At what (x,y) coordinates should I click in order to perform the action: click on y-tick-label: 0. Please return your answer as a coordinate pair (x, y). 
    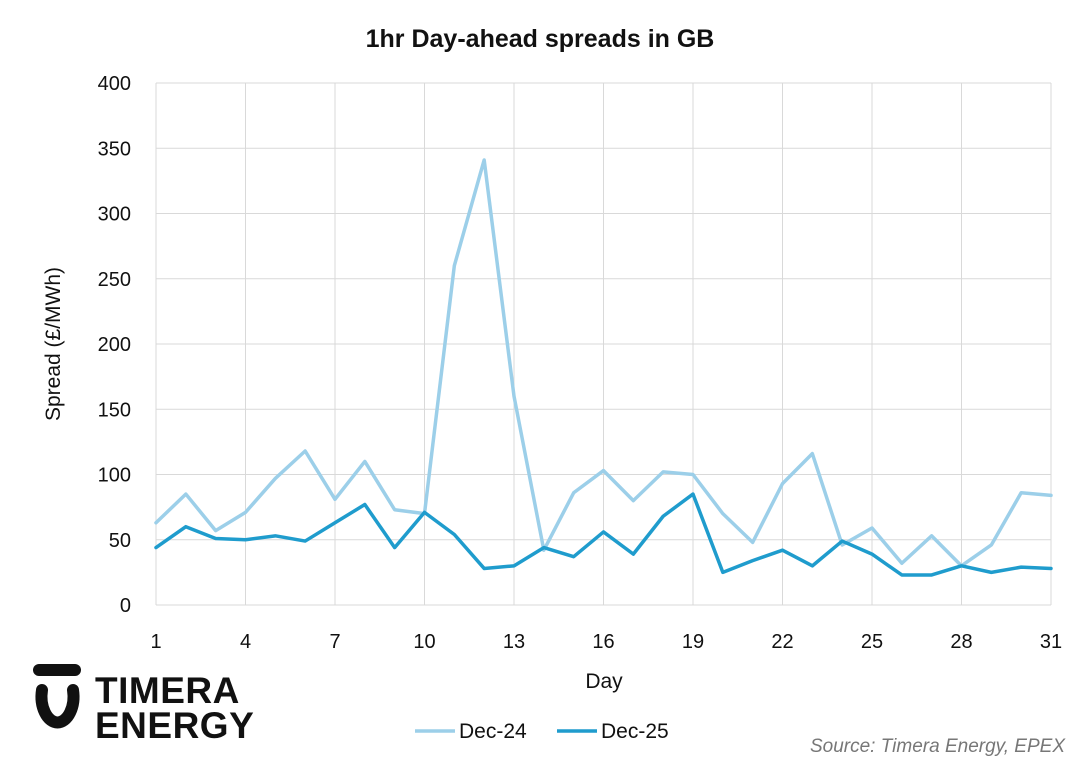
    Looking at the image, I should click on (125, 606).